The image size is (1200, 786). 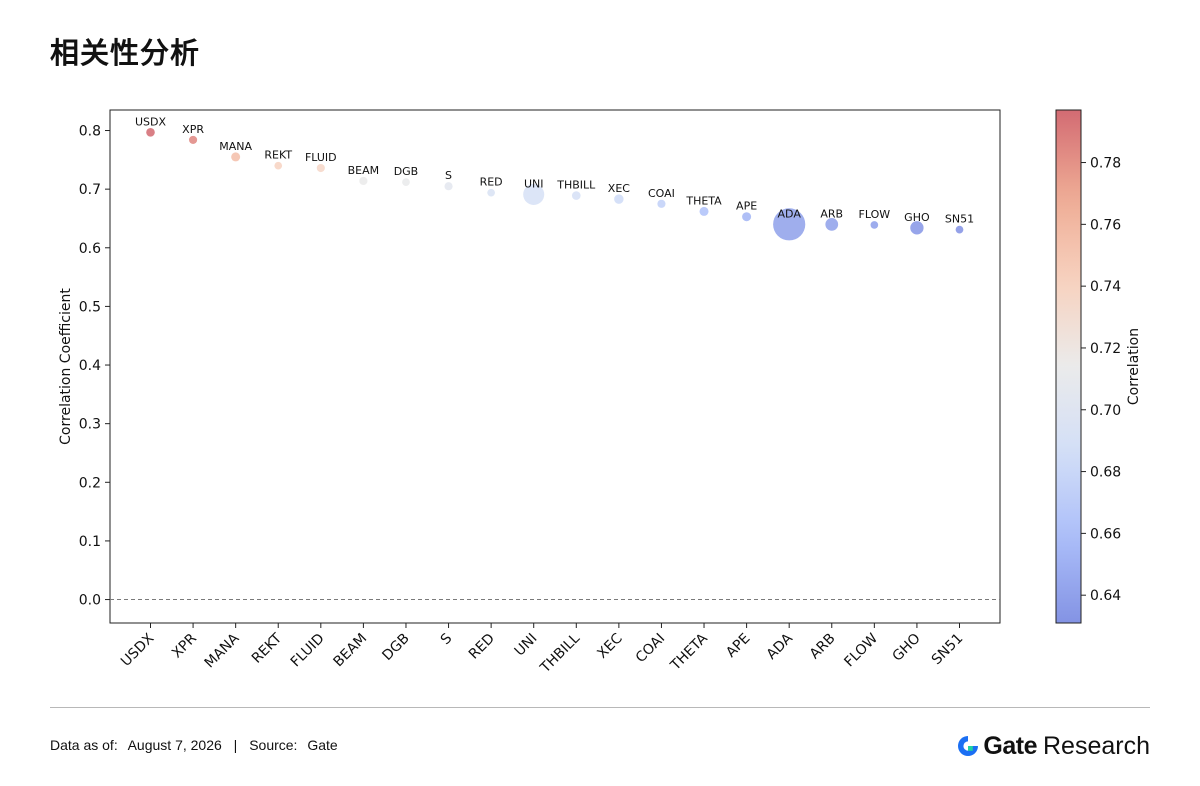 What do you see at coordinates (738, 646) in the screenshot?
I see `x-tick-label: APE` at bounding box center [738, 646].